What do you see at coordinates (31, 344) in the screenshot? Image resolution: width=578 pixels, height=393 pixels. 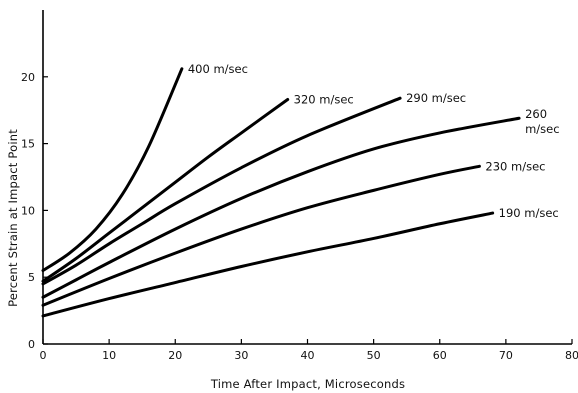 I see `y-tick-label-0: 0` at bounding box center [31, 344].